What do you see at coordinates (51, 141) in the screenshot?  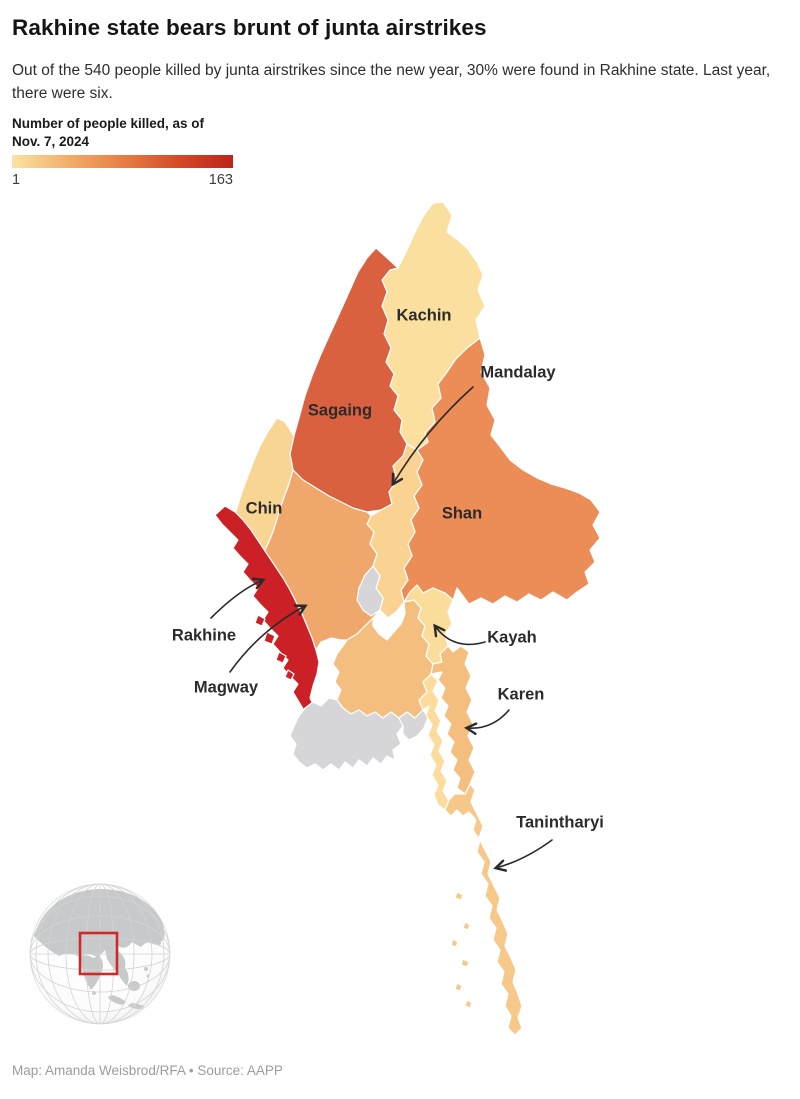 I see `legend-title-line2: Nov. 7, 2024` at bounding box center [51, 141].